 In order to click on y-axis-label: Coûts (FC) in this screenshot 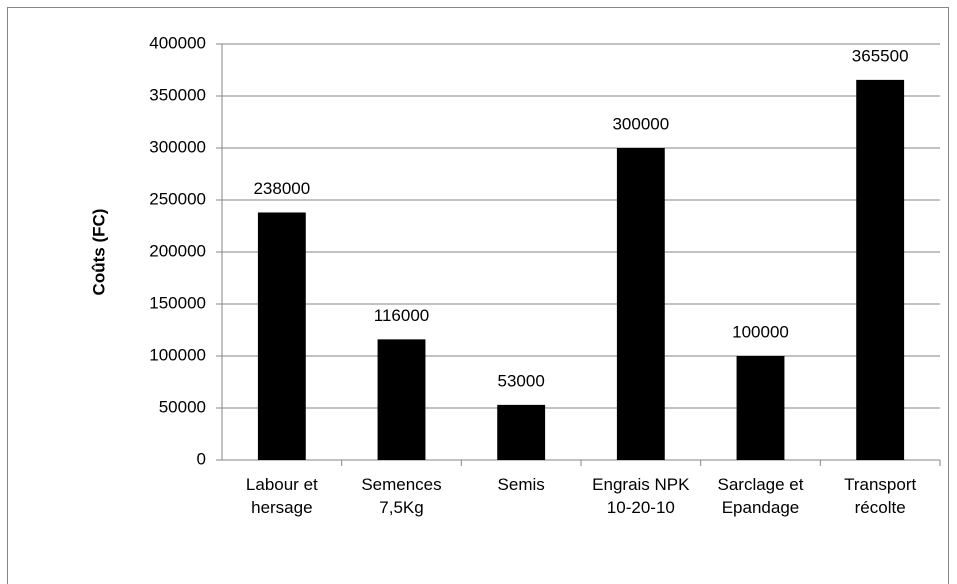, I will do `click(98, 252)`.